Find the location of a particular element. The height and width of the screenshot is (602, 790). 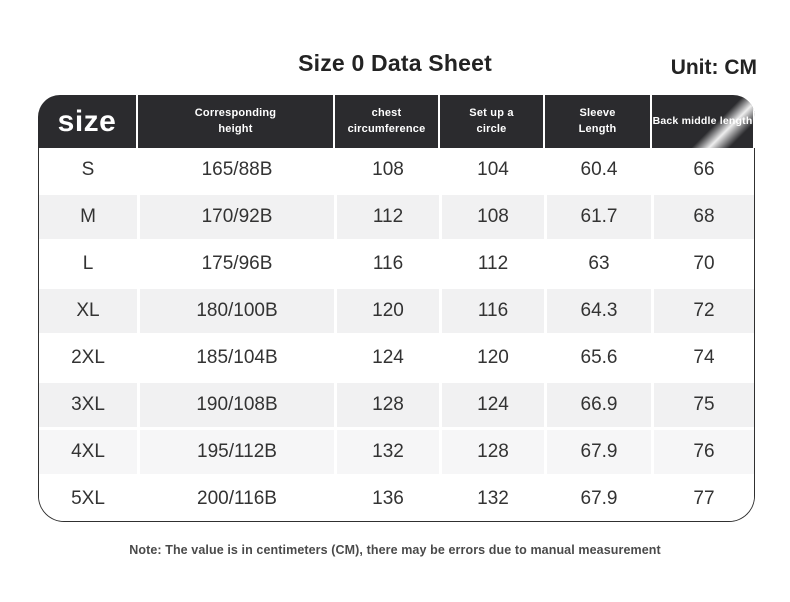

table-cell: 70 is located at coordinates (704, 264).